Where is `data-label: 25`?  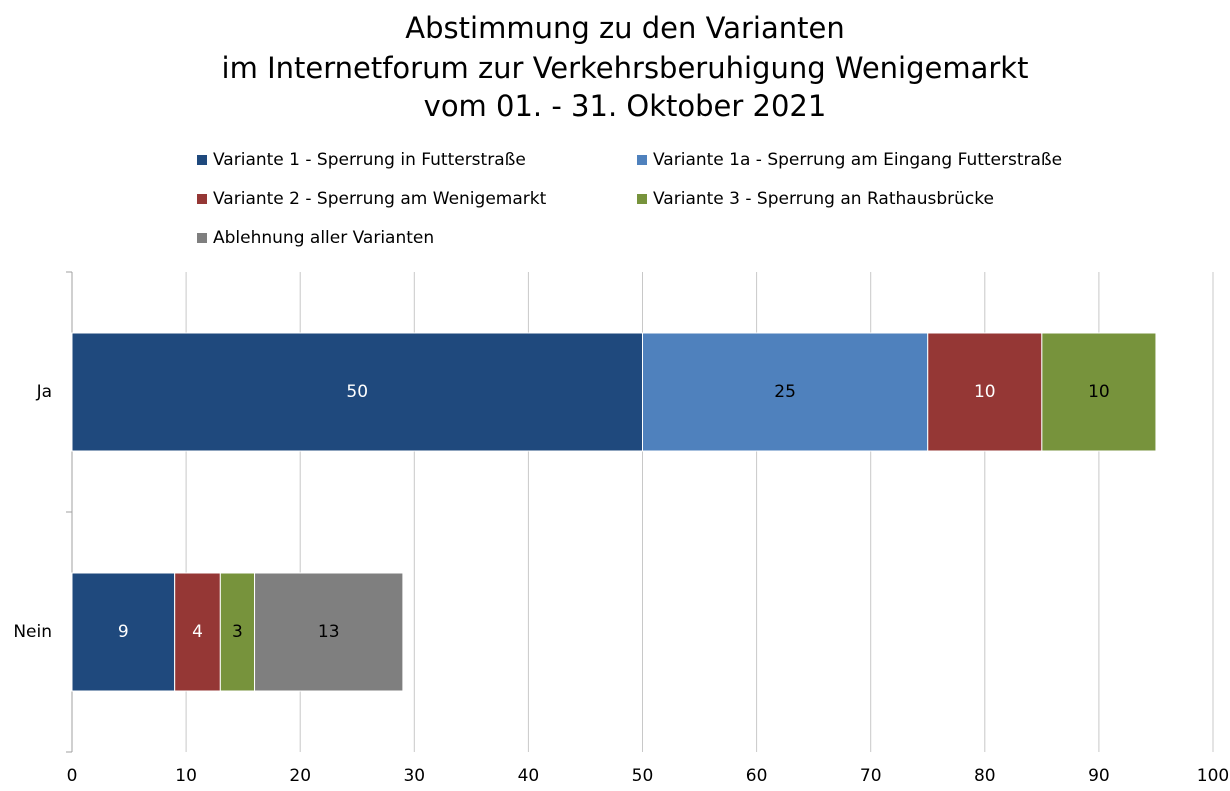
data-label: 25 is located at coordinates (785, 392).